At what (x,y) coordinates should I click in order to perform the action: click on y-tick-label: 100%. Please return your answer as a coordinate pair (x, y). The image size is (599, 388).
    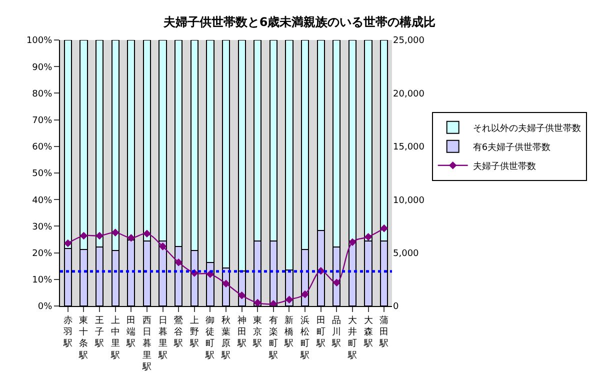
    Looking at the image, I should click on (39, 41).